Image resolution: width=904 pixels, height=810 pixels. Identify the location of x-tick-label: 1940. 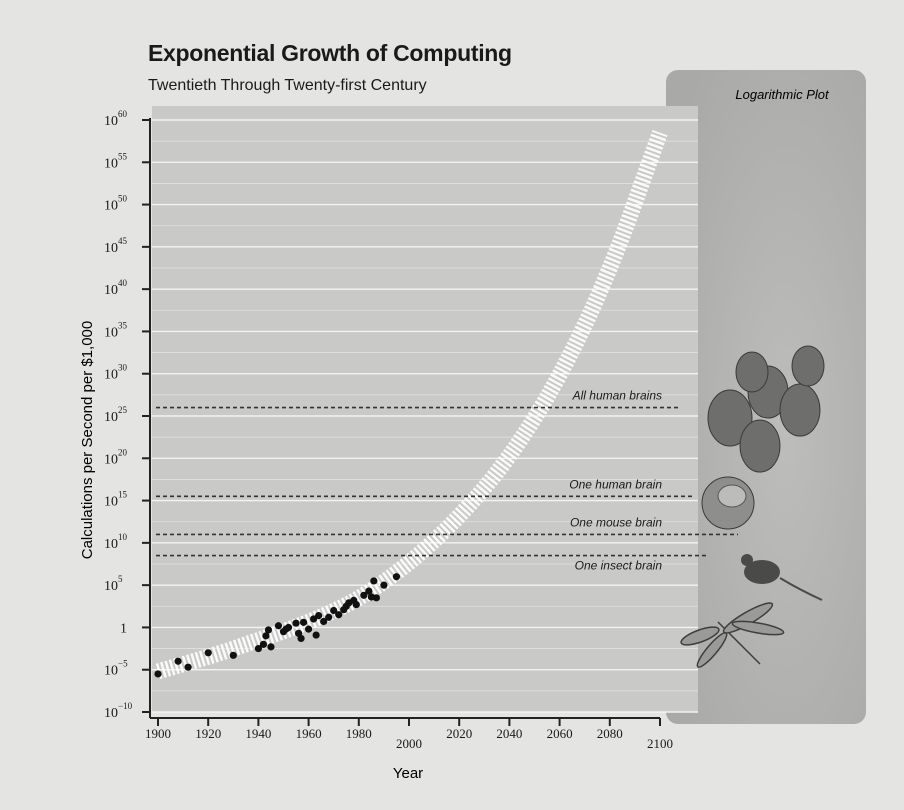
(258, 733).